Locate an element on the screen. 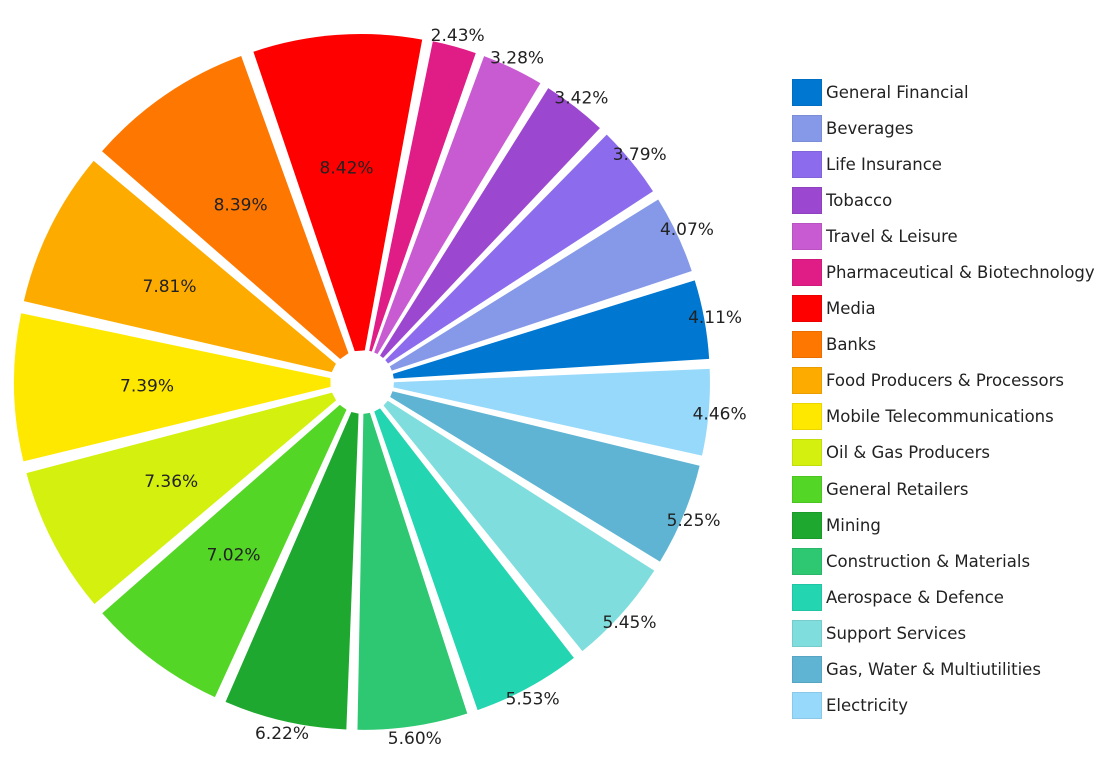  pie-label-17: 5.25% is located at coordinates (694, 521).